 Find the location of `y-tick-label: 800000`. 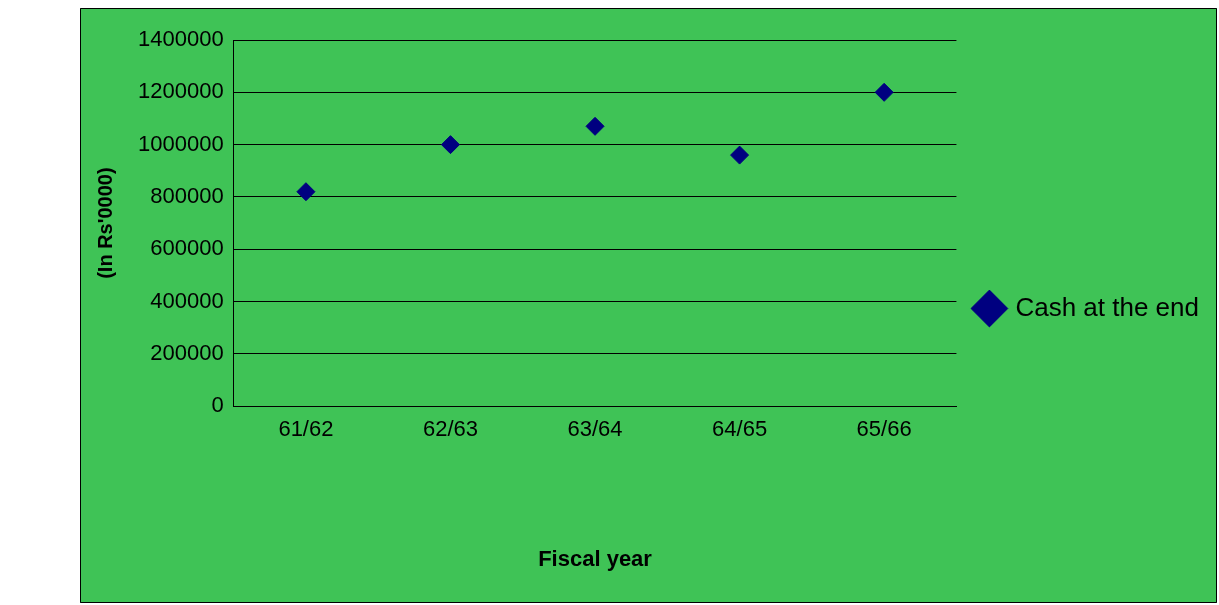

y-tick-label: 800000 is located at coordinates (187, 196).